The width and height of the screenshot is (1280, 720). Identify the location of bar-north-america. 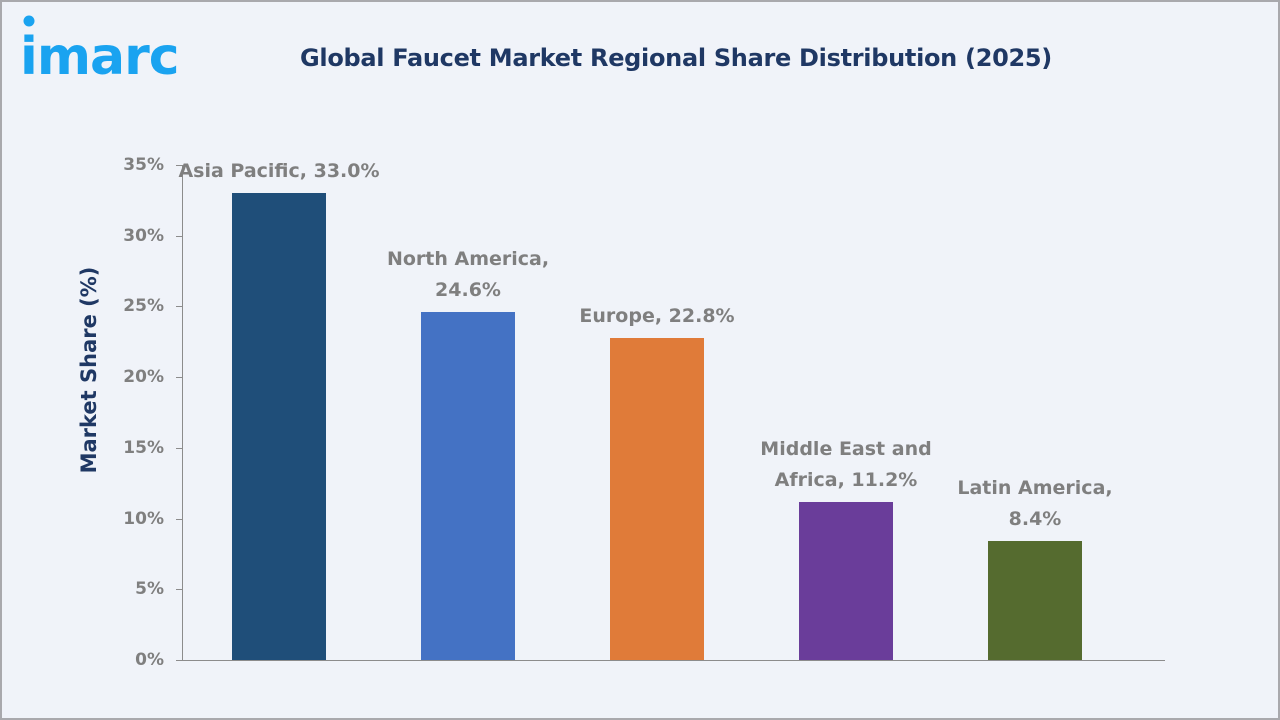
(468, 486).